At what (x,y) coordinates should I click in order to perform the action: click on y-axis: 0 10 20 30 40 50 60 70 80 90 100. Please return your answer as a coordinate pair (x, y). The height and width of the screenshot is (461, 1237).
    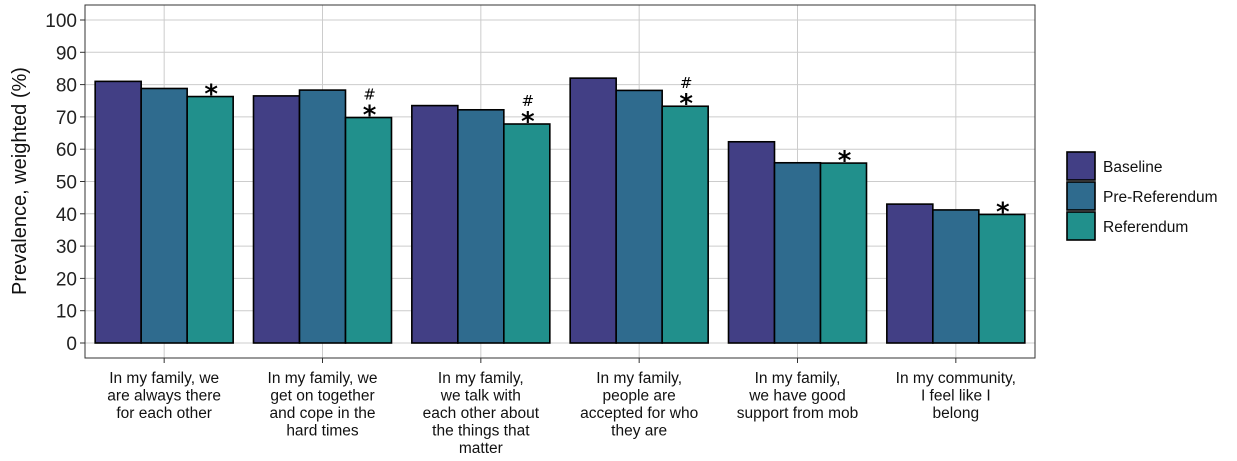
    Looking at the image, I should click on (65, 183).